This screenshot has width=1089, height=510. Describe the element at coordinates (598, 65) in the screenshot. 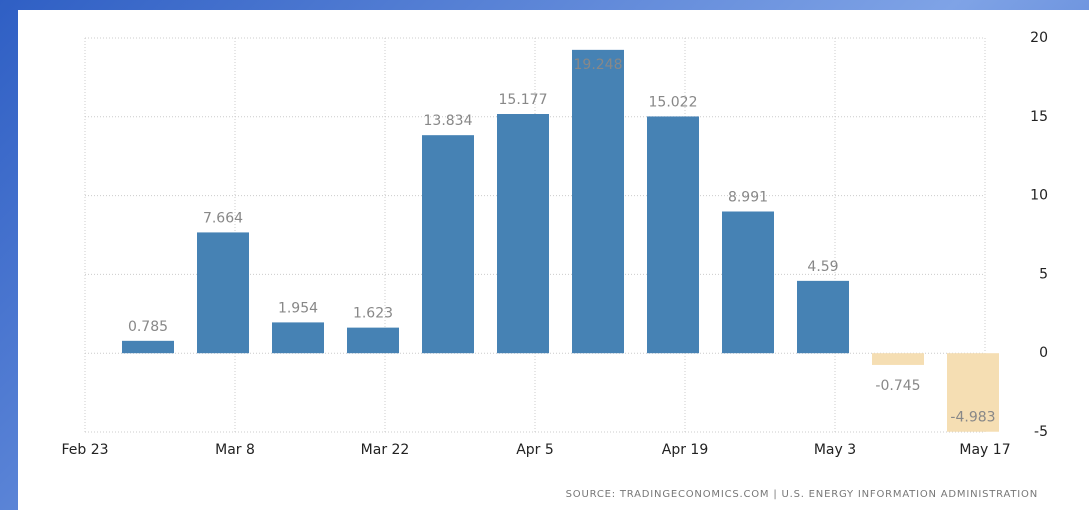

I see `value-label: 19.248` at that location.